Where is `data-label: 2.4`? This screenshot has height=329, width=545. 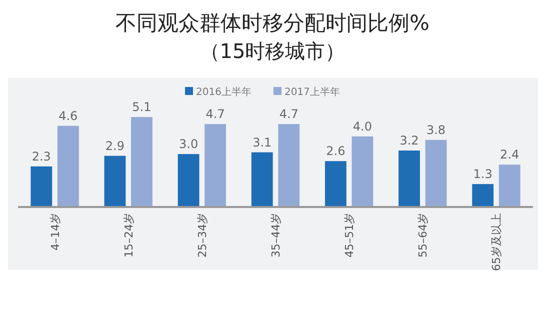 data-label: 2.4 is located at coordinates (510, 155).